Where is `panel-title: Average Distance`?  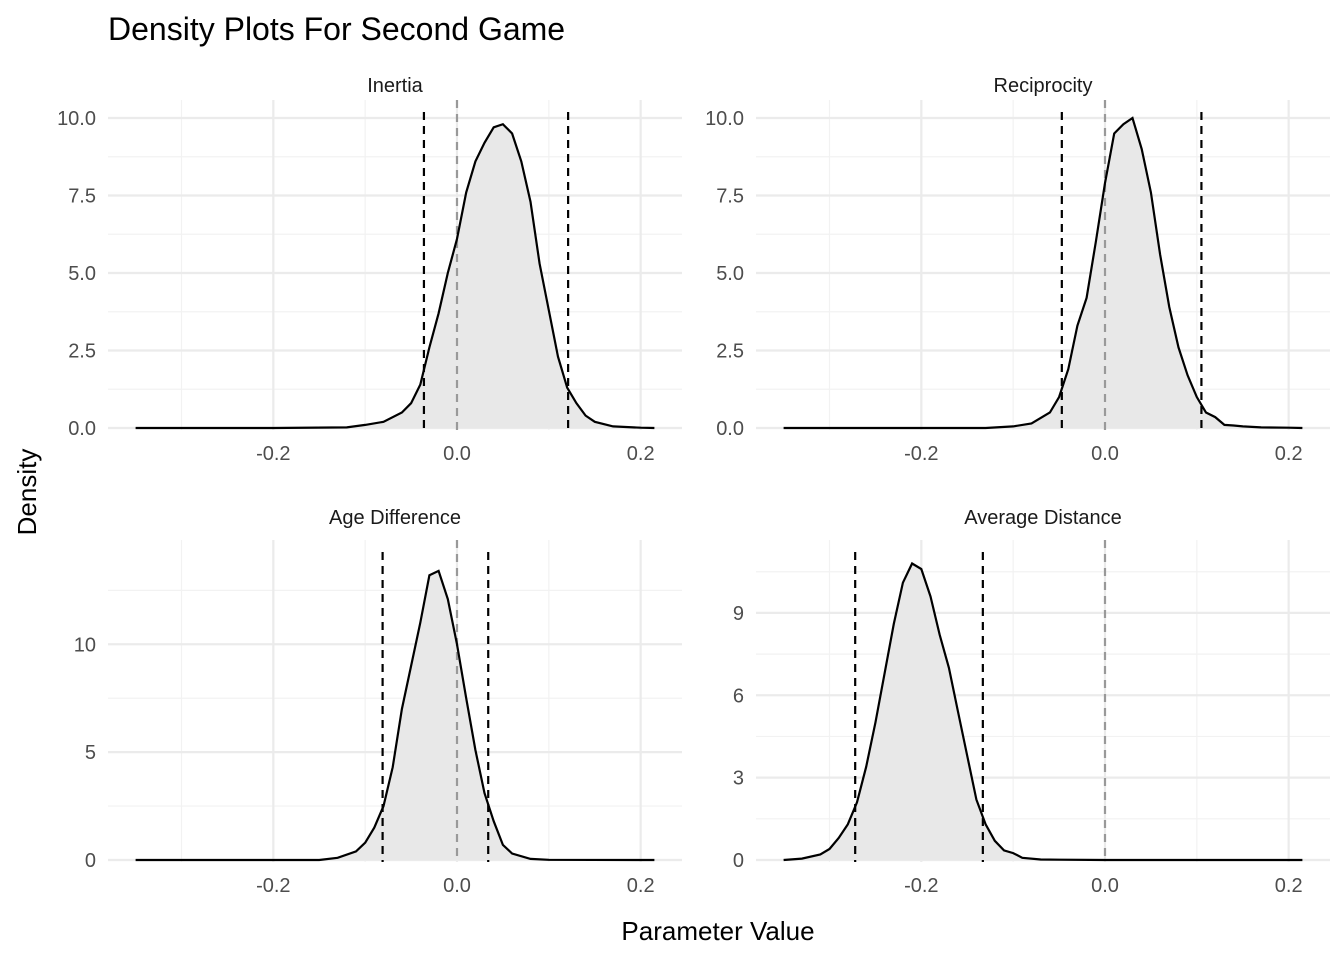 panel-title: Average Distance is located at coordinates (1043, 518).